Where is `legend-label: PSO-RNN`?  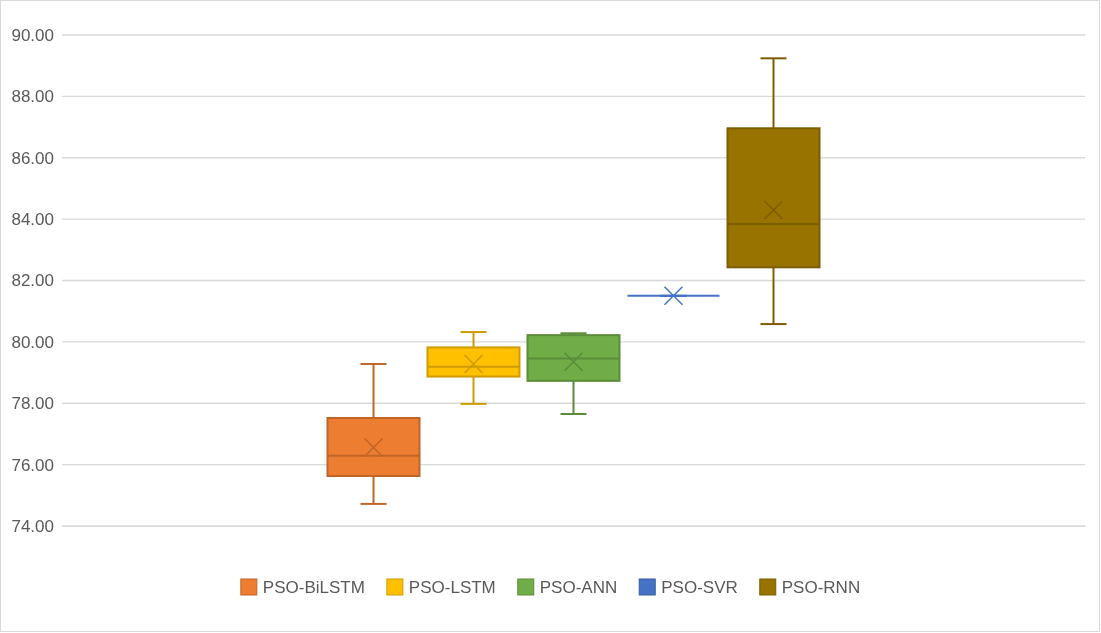 legend-label: PSO-RNN is located at coordinates (821, 587).